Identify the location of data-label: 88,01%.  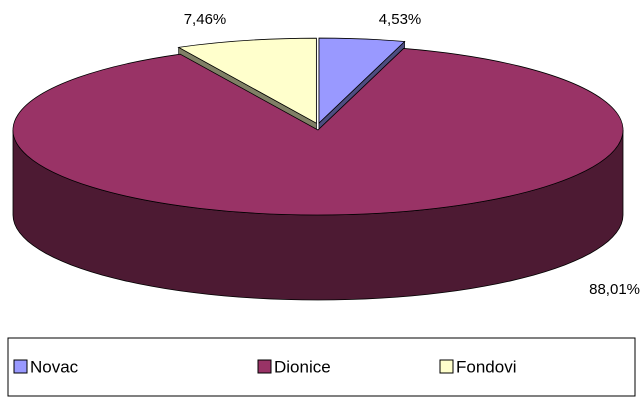
(614, 289).